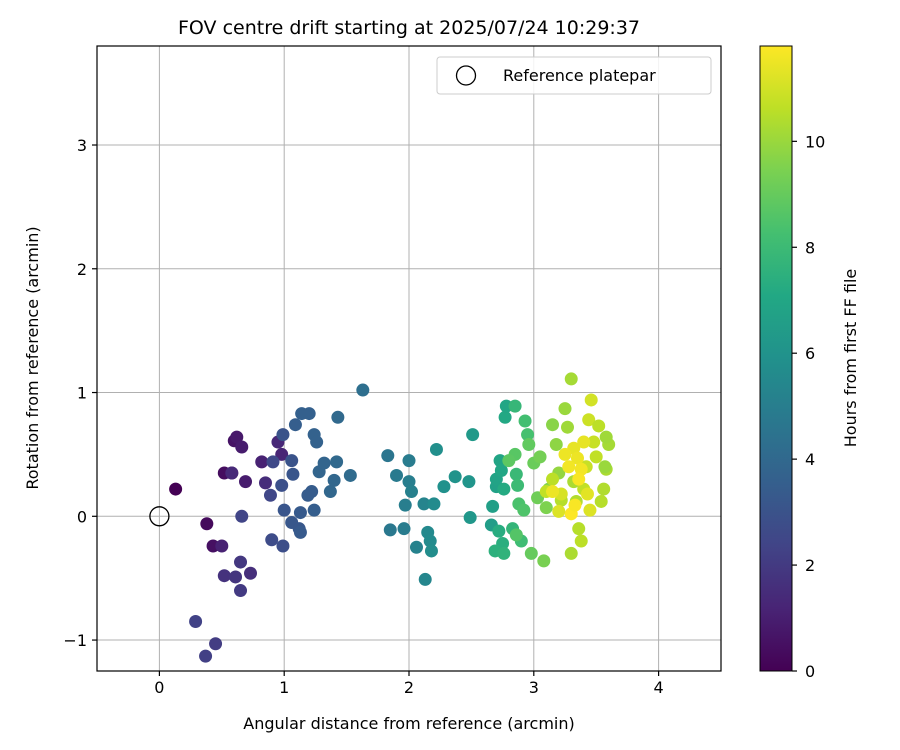 The width and height of the screenshot is (900, 750). What do you see at coordinates (159, 516) in the screenshot?
I see `reference-marker-layer` at bounding box center [159, 516].